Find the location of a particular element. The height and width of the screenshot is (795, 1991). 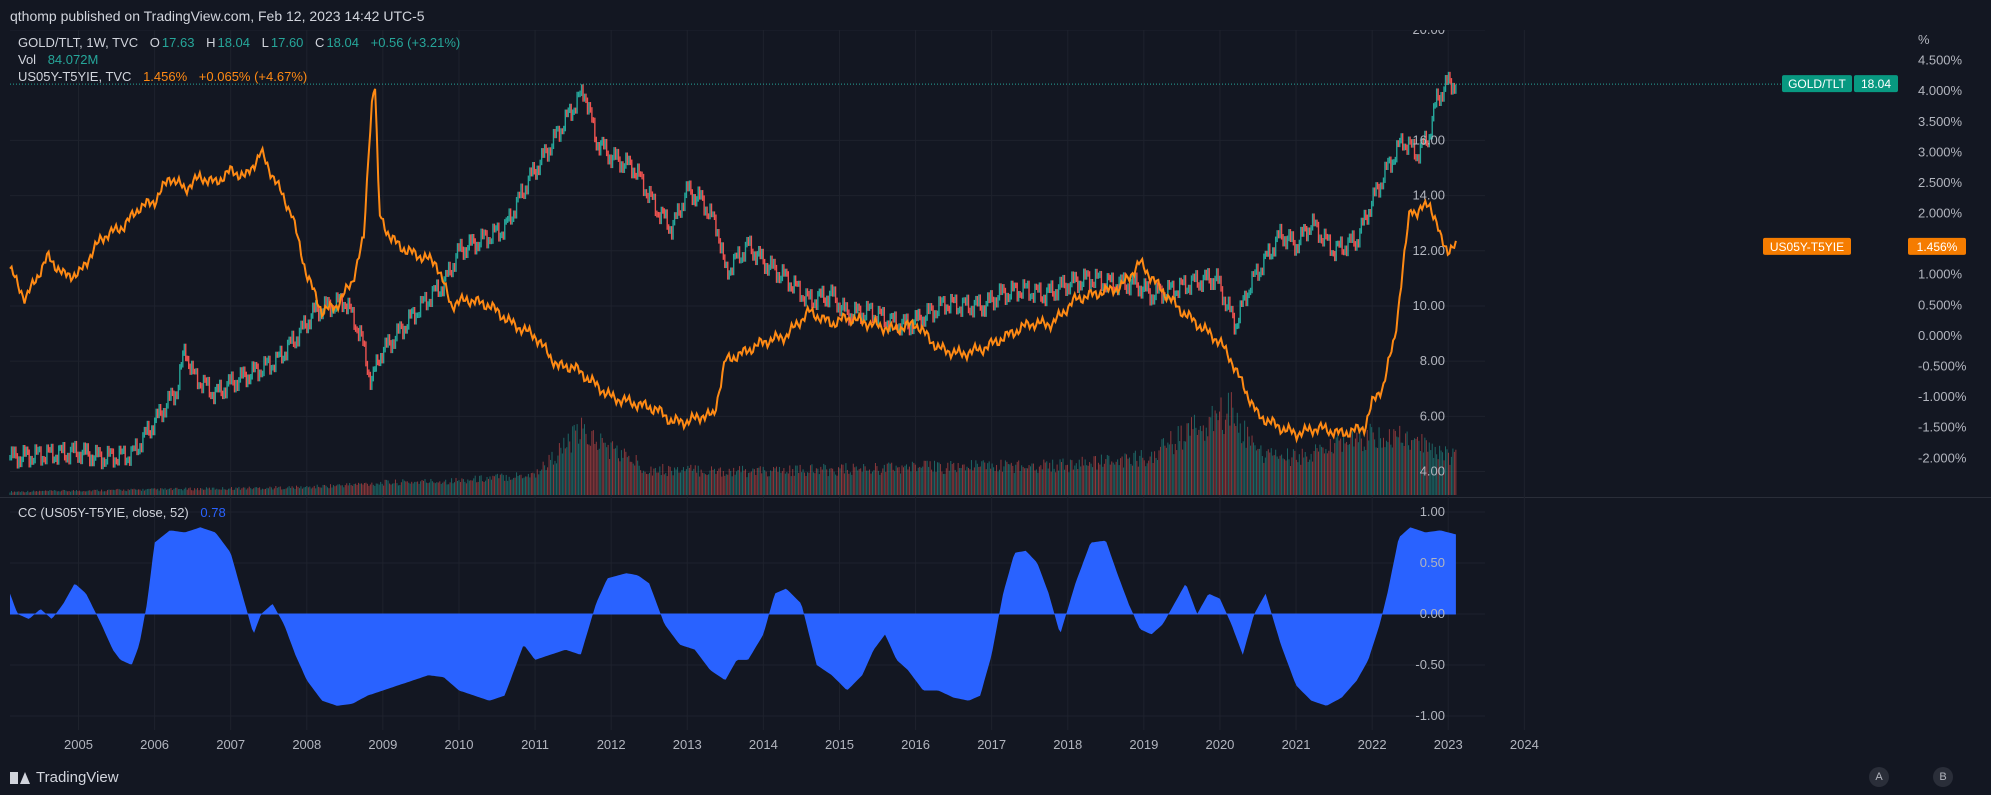

main-symbol: GOLD/TLT, 1W, TVC is located at coordinates (78, 42).